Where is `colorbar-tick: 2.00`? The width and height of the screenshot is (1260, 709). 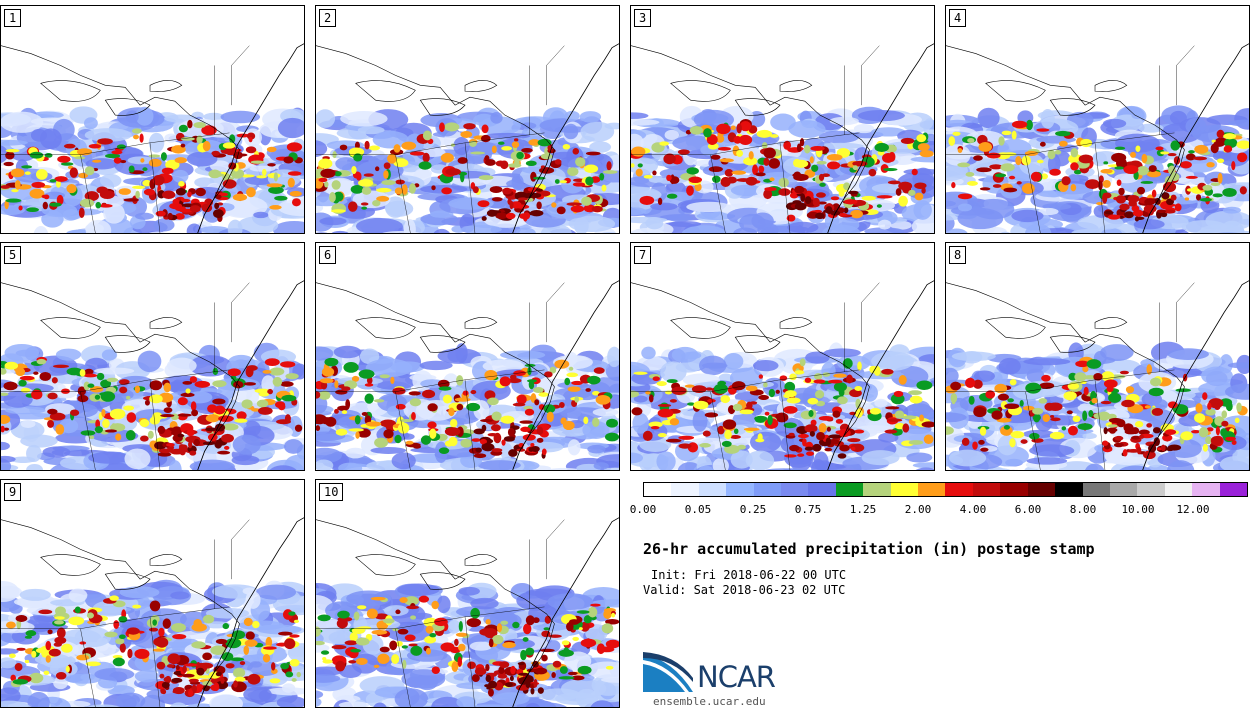
colorbar-tick: 2.00 is located at coordinates (918, 509).